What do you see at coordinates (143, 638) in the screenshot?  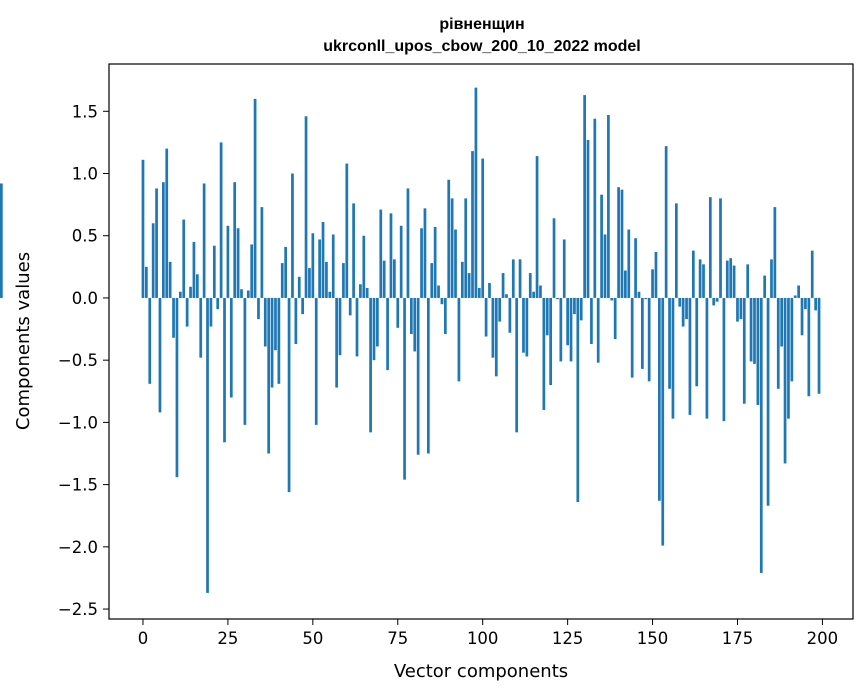 I see `x-tick-label: 0` at bounding box center [143, 638].